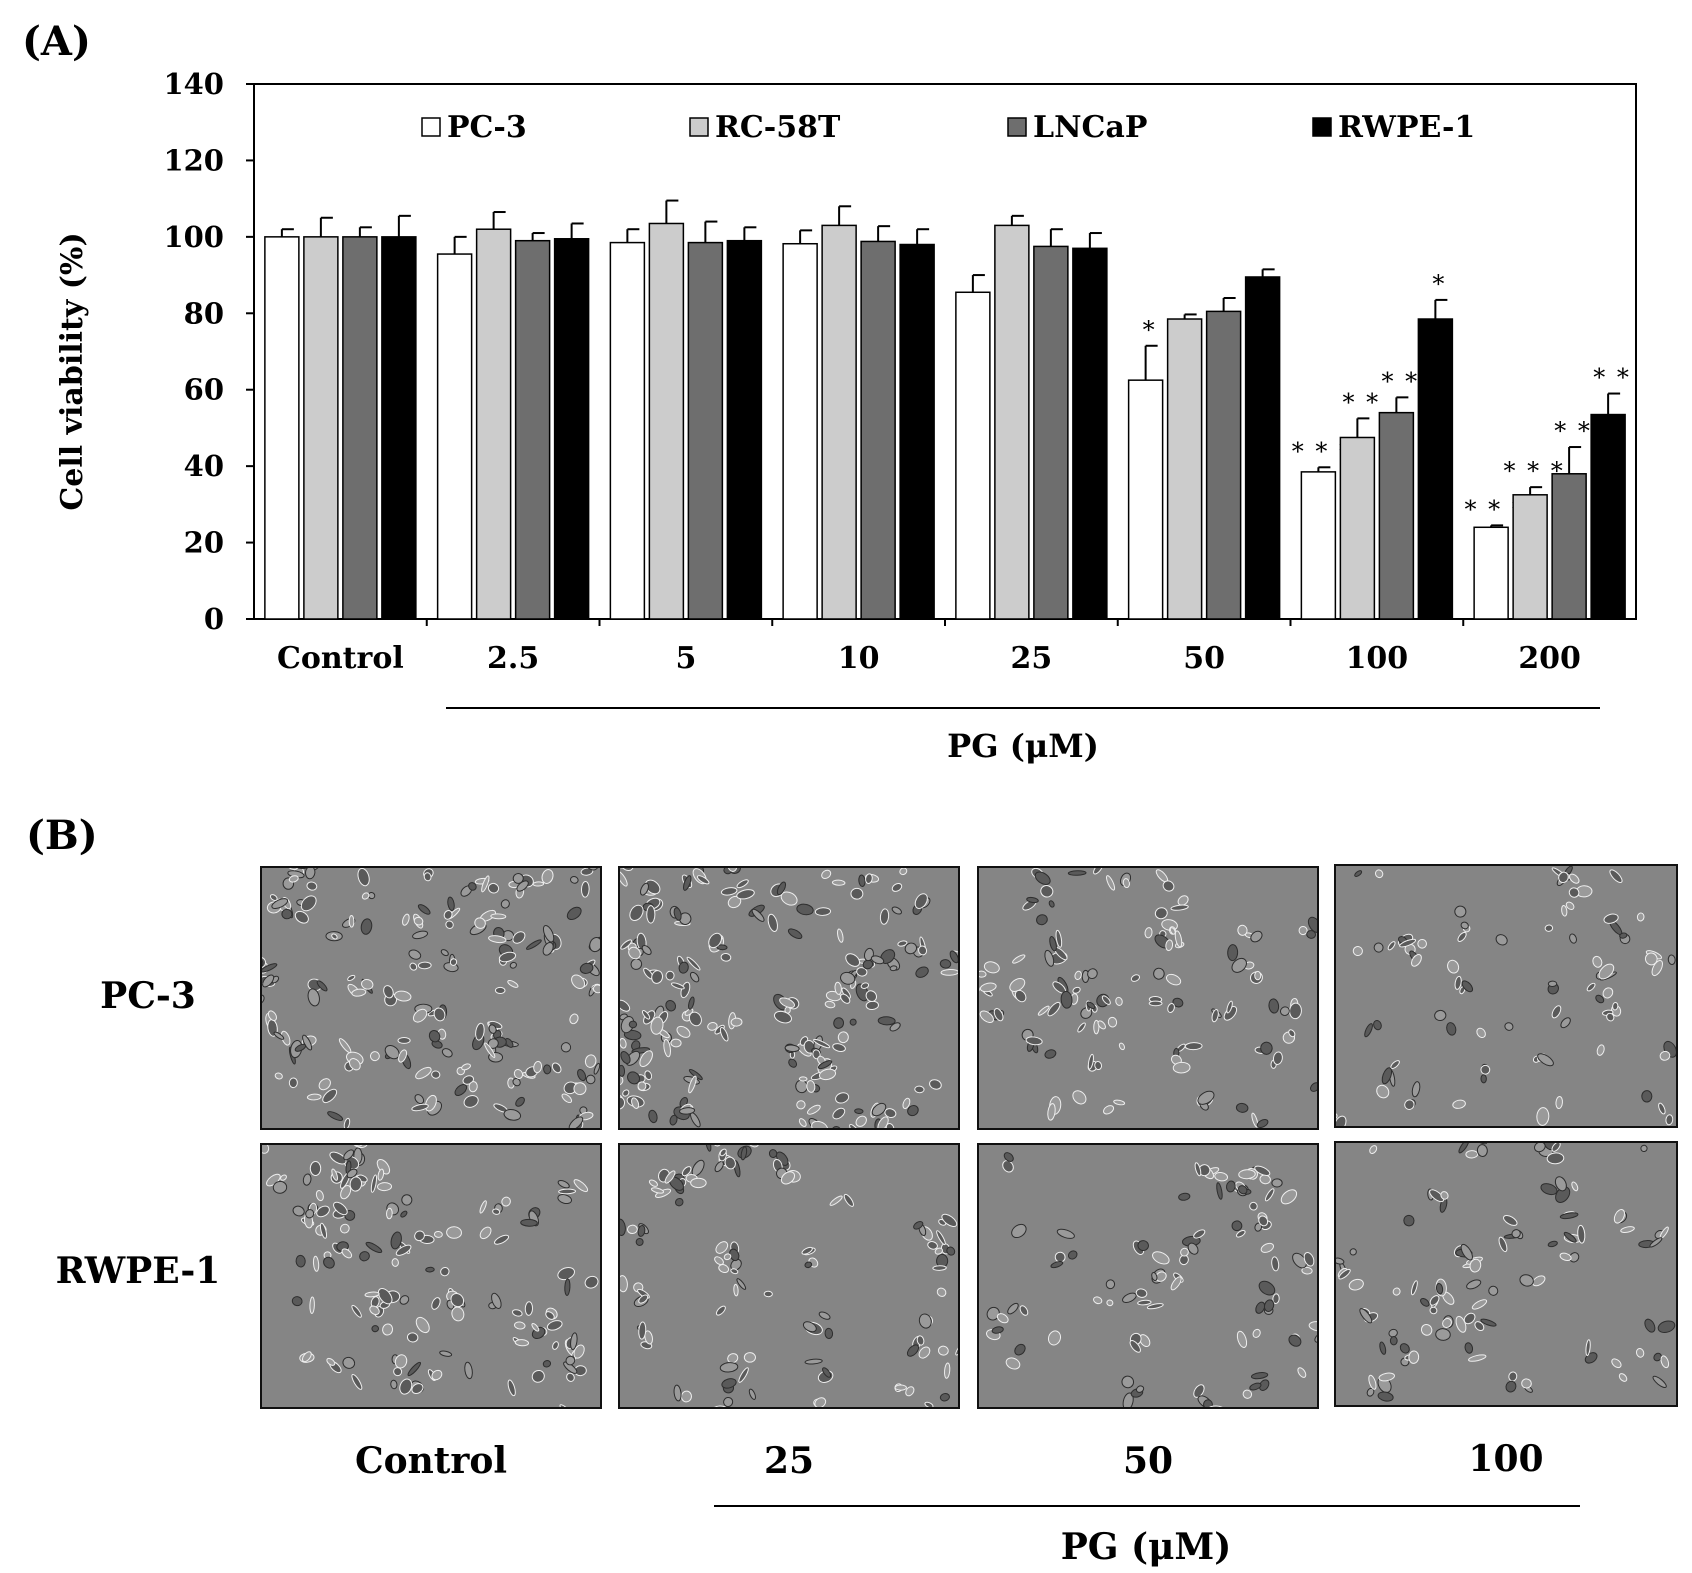 The width and height of the screenshot is (1692, 1573). I want to click on significance-marker: * *, so click(1362, 402).